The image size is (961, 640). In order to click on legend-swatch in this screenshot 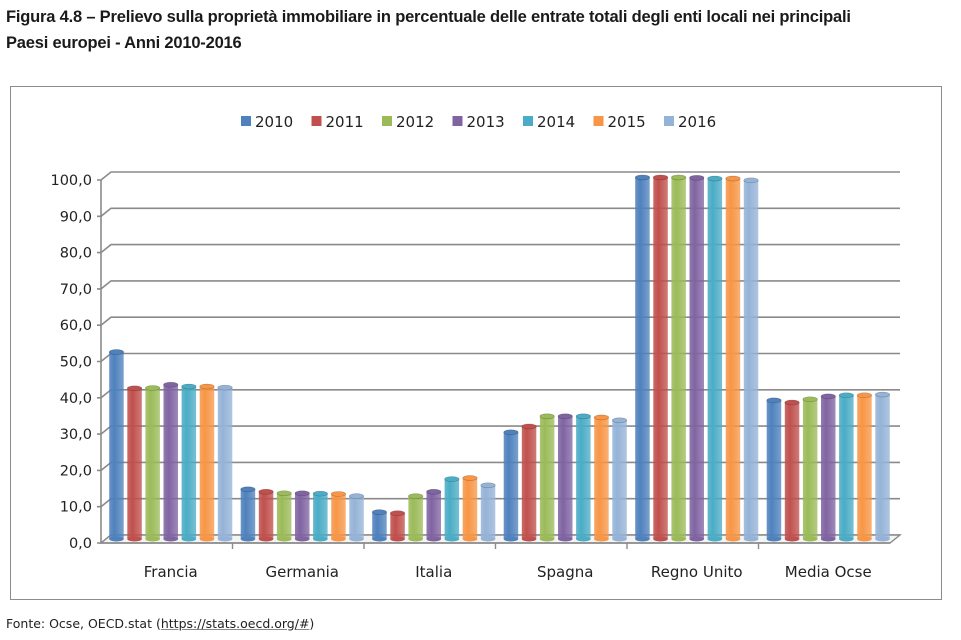, I will do `click(598, 121)`.